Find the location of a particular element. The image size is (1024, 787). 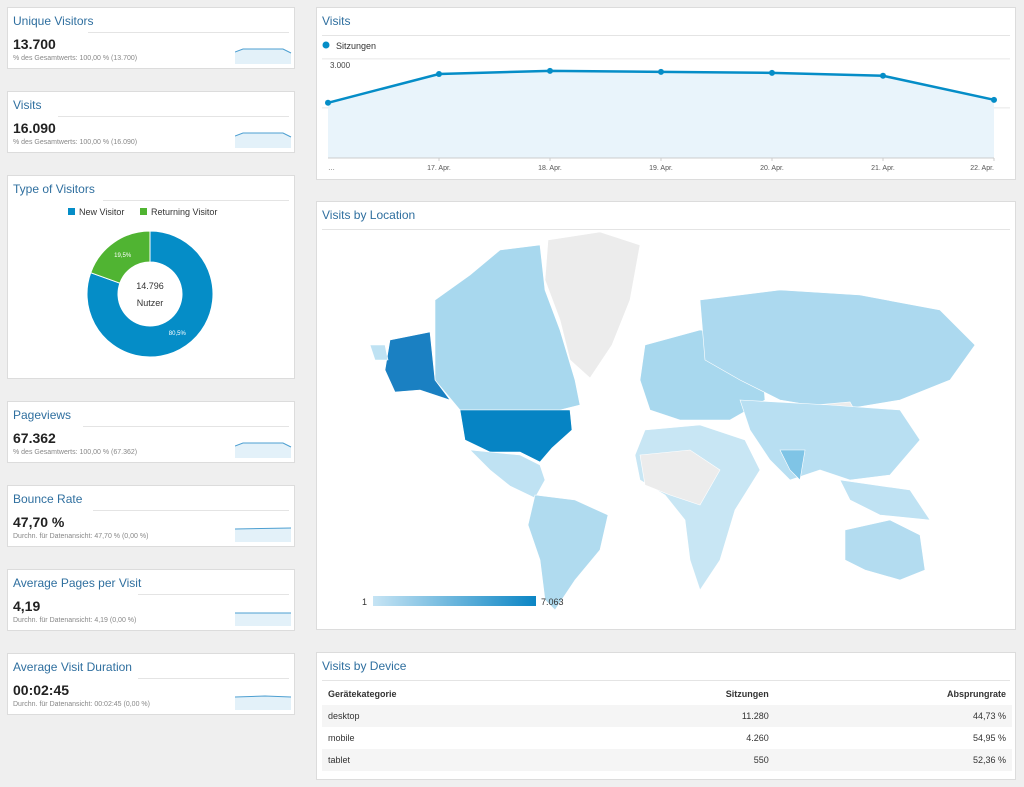

metric-note: Durchn. für Datenansicht: 4,19 (0,00 %) is located at coordinates (75, 620).